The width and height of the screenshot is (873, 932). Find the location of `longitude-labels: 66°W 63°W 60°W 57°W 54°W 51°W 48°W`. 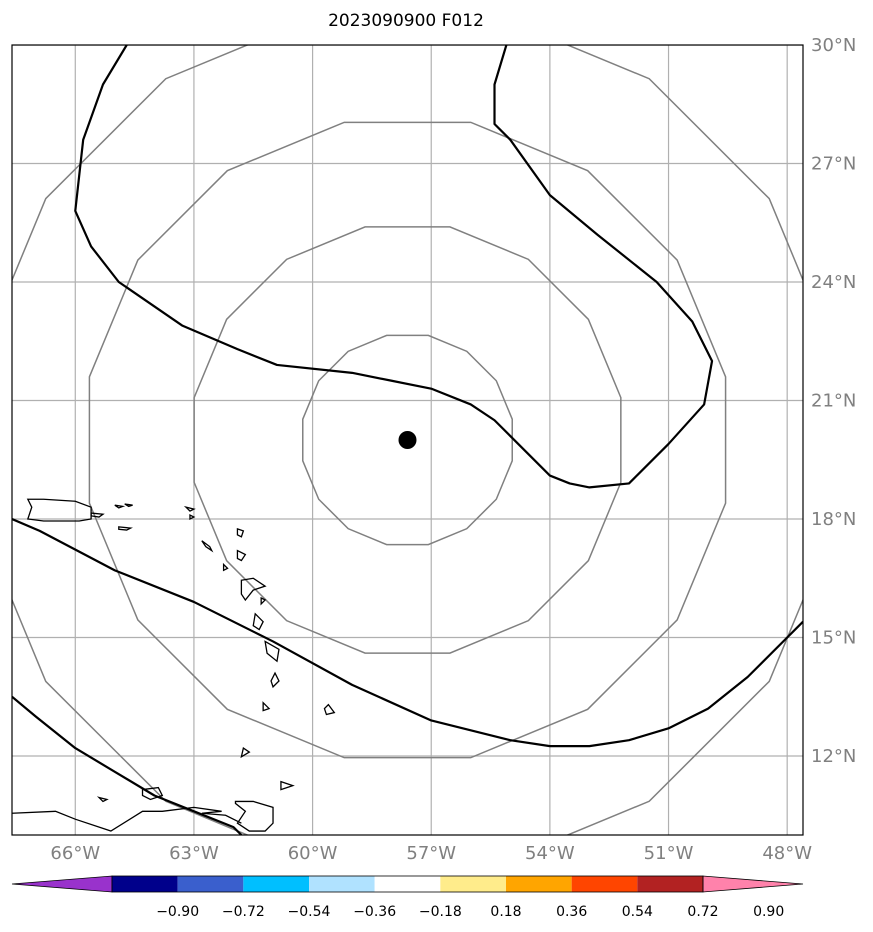

longitude-labels: 66°W 63°W 60°W 57°W 54°W 51°W 48°W is located at coordinates (431, 853).